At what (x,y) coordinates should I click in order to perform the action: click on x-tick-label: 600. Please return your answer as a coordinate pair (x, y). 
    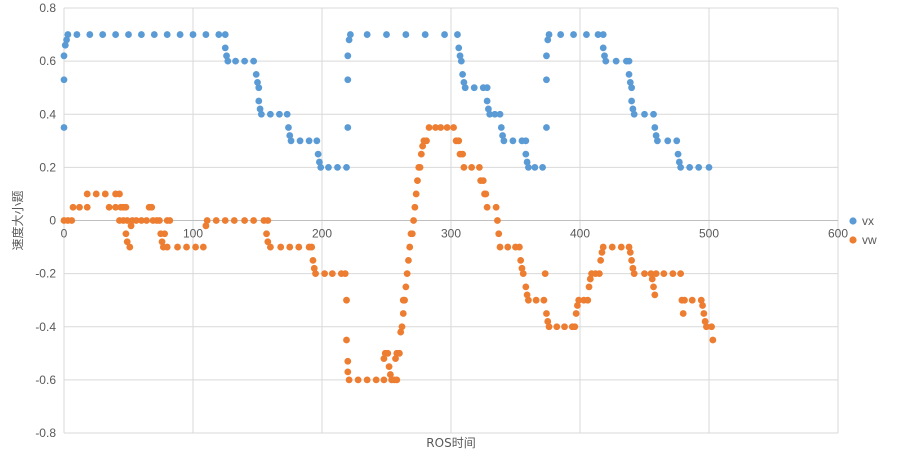
    Looking at the image, I should click on (838, 234).